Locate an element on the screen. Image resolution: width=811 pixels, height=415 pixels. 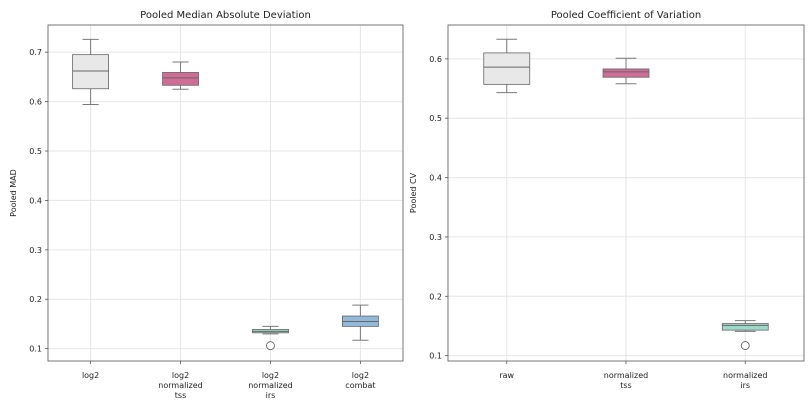
y-tick-label: 0.7 is located at coordinates (35, 52).